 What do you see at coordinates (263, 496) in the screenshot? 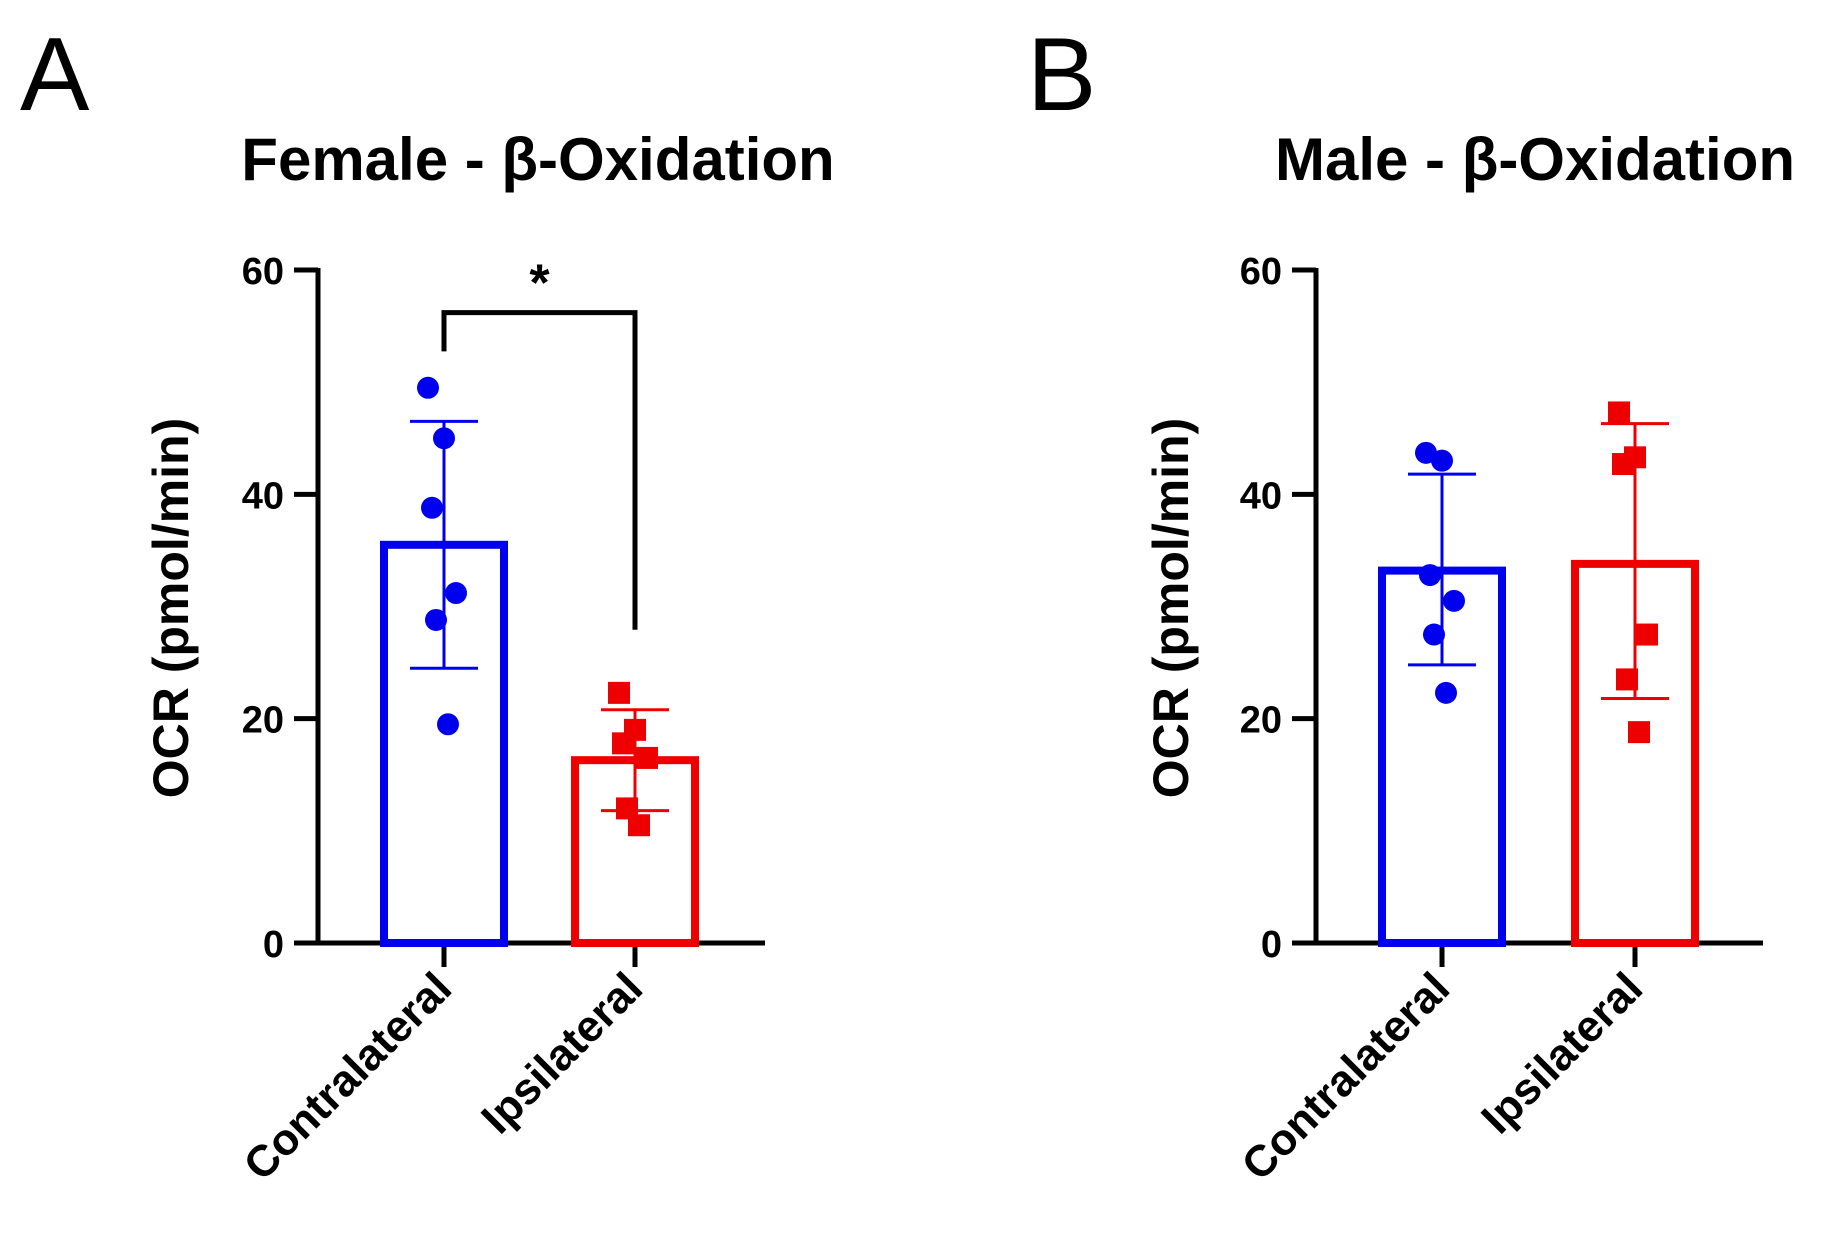
I see `y-tick-label-female-40: 40` at bounding box center [263, 496].